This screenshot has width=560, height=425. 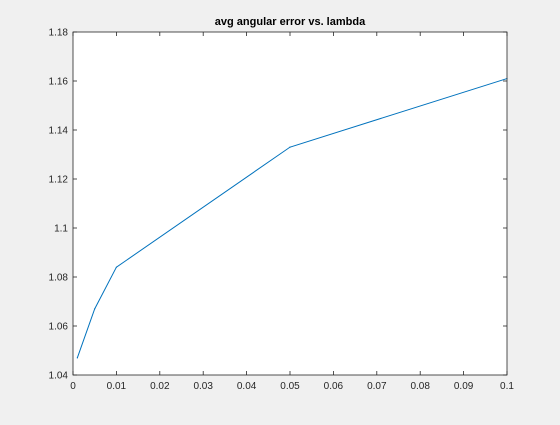 I want to click on x-tick-label: 0.07, so click(x=377, y=386).